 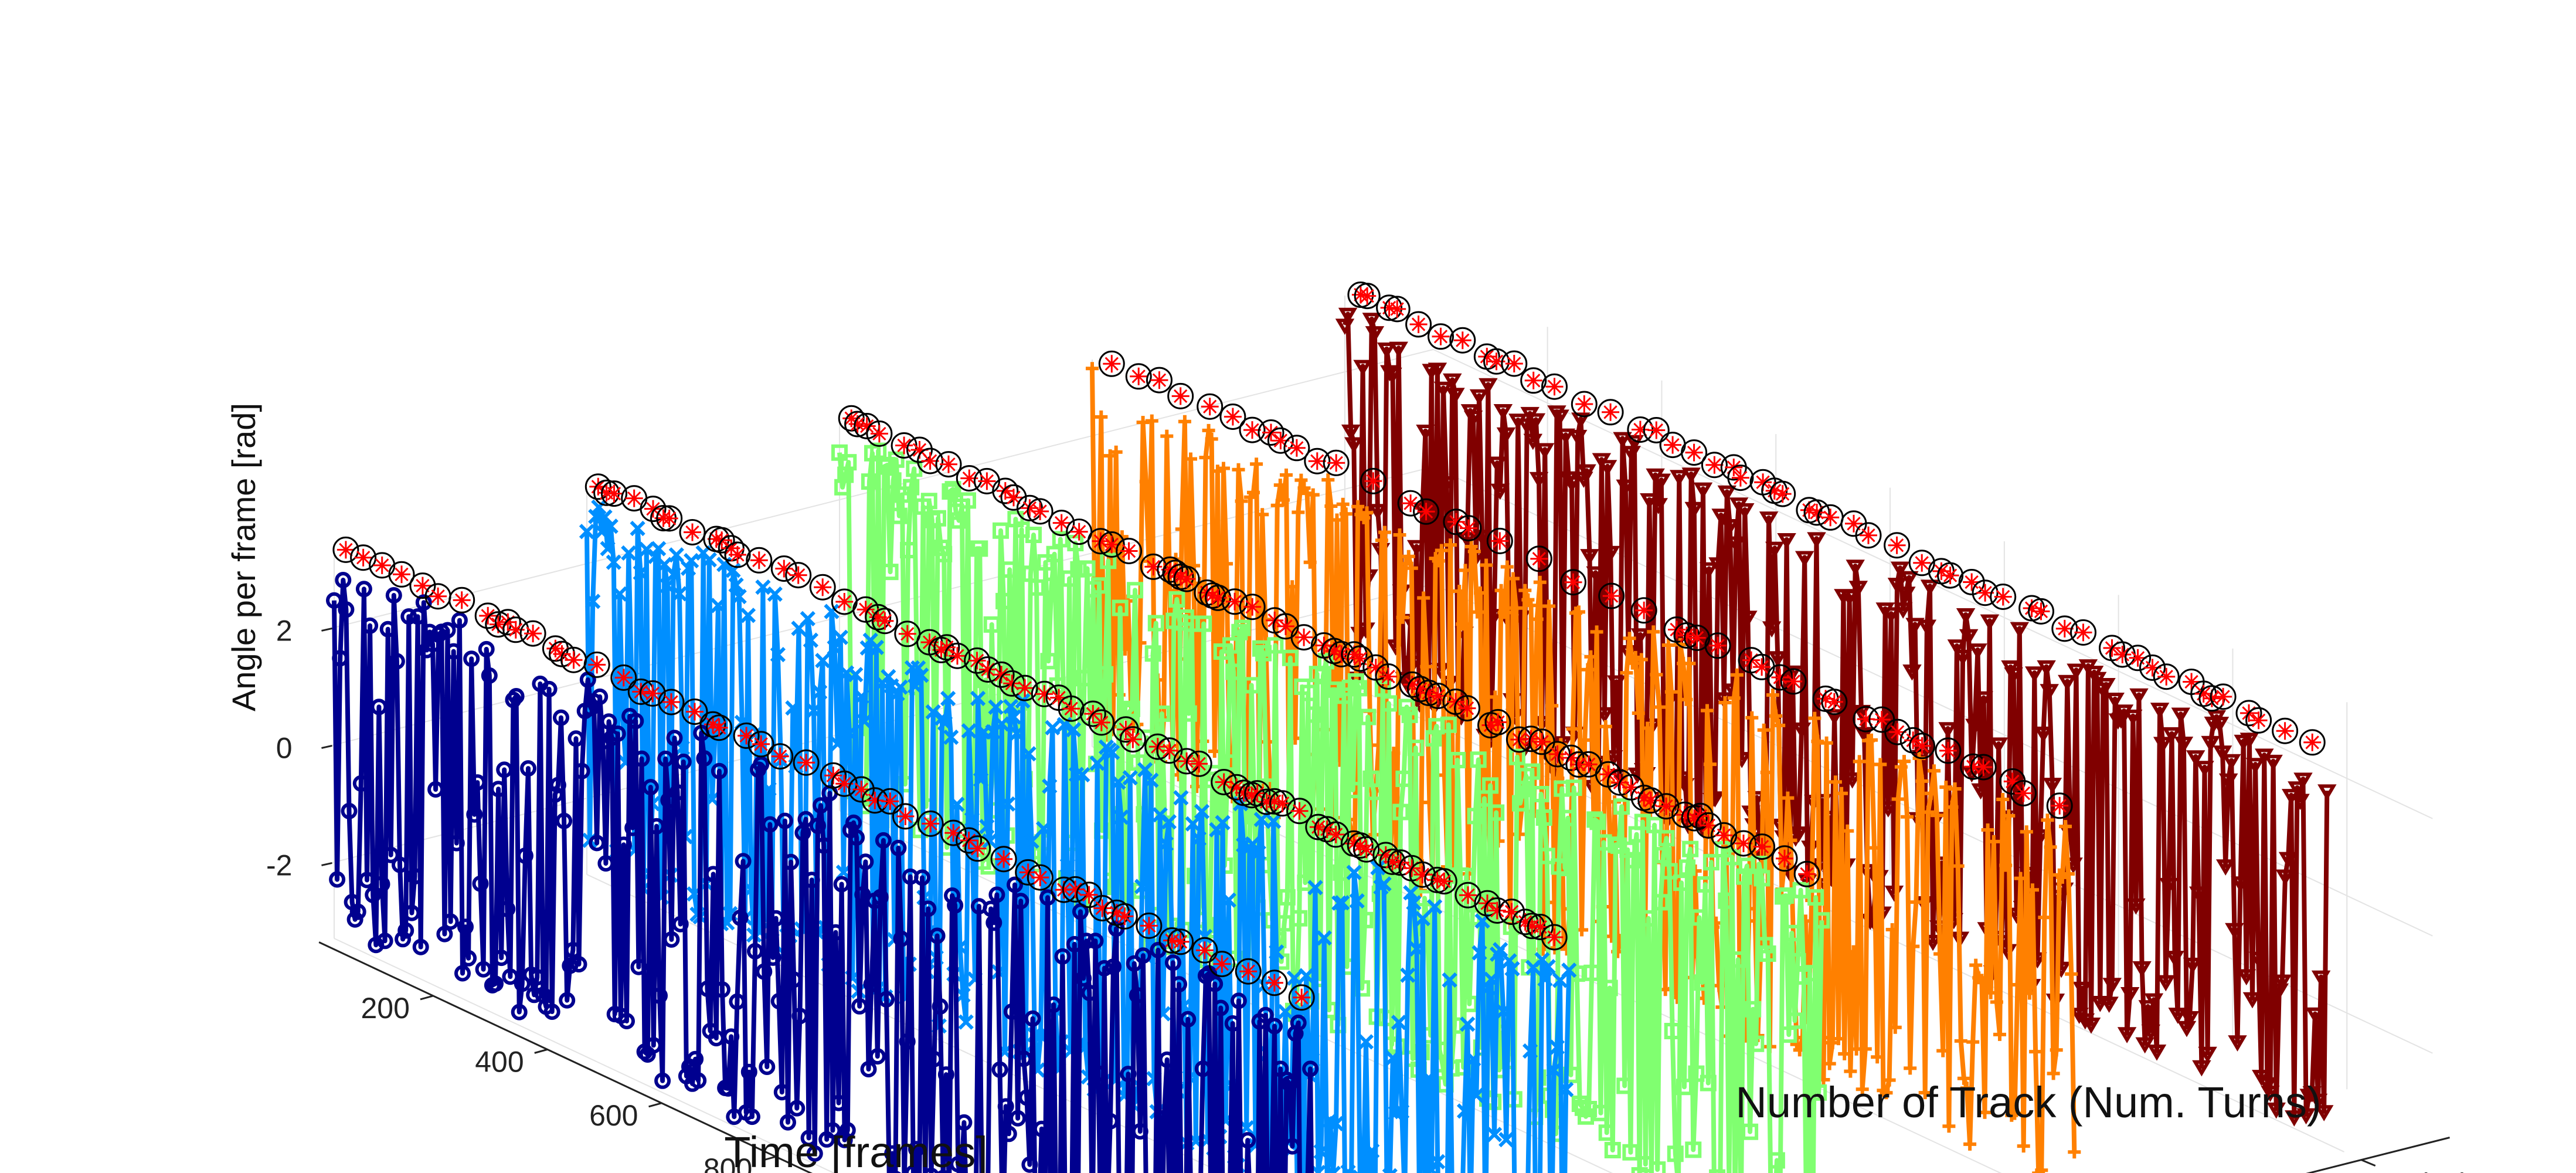 I want to click on x-tick-label: 200, so click(x=385, y=1008).